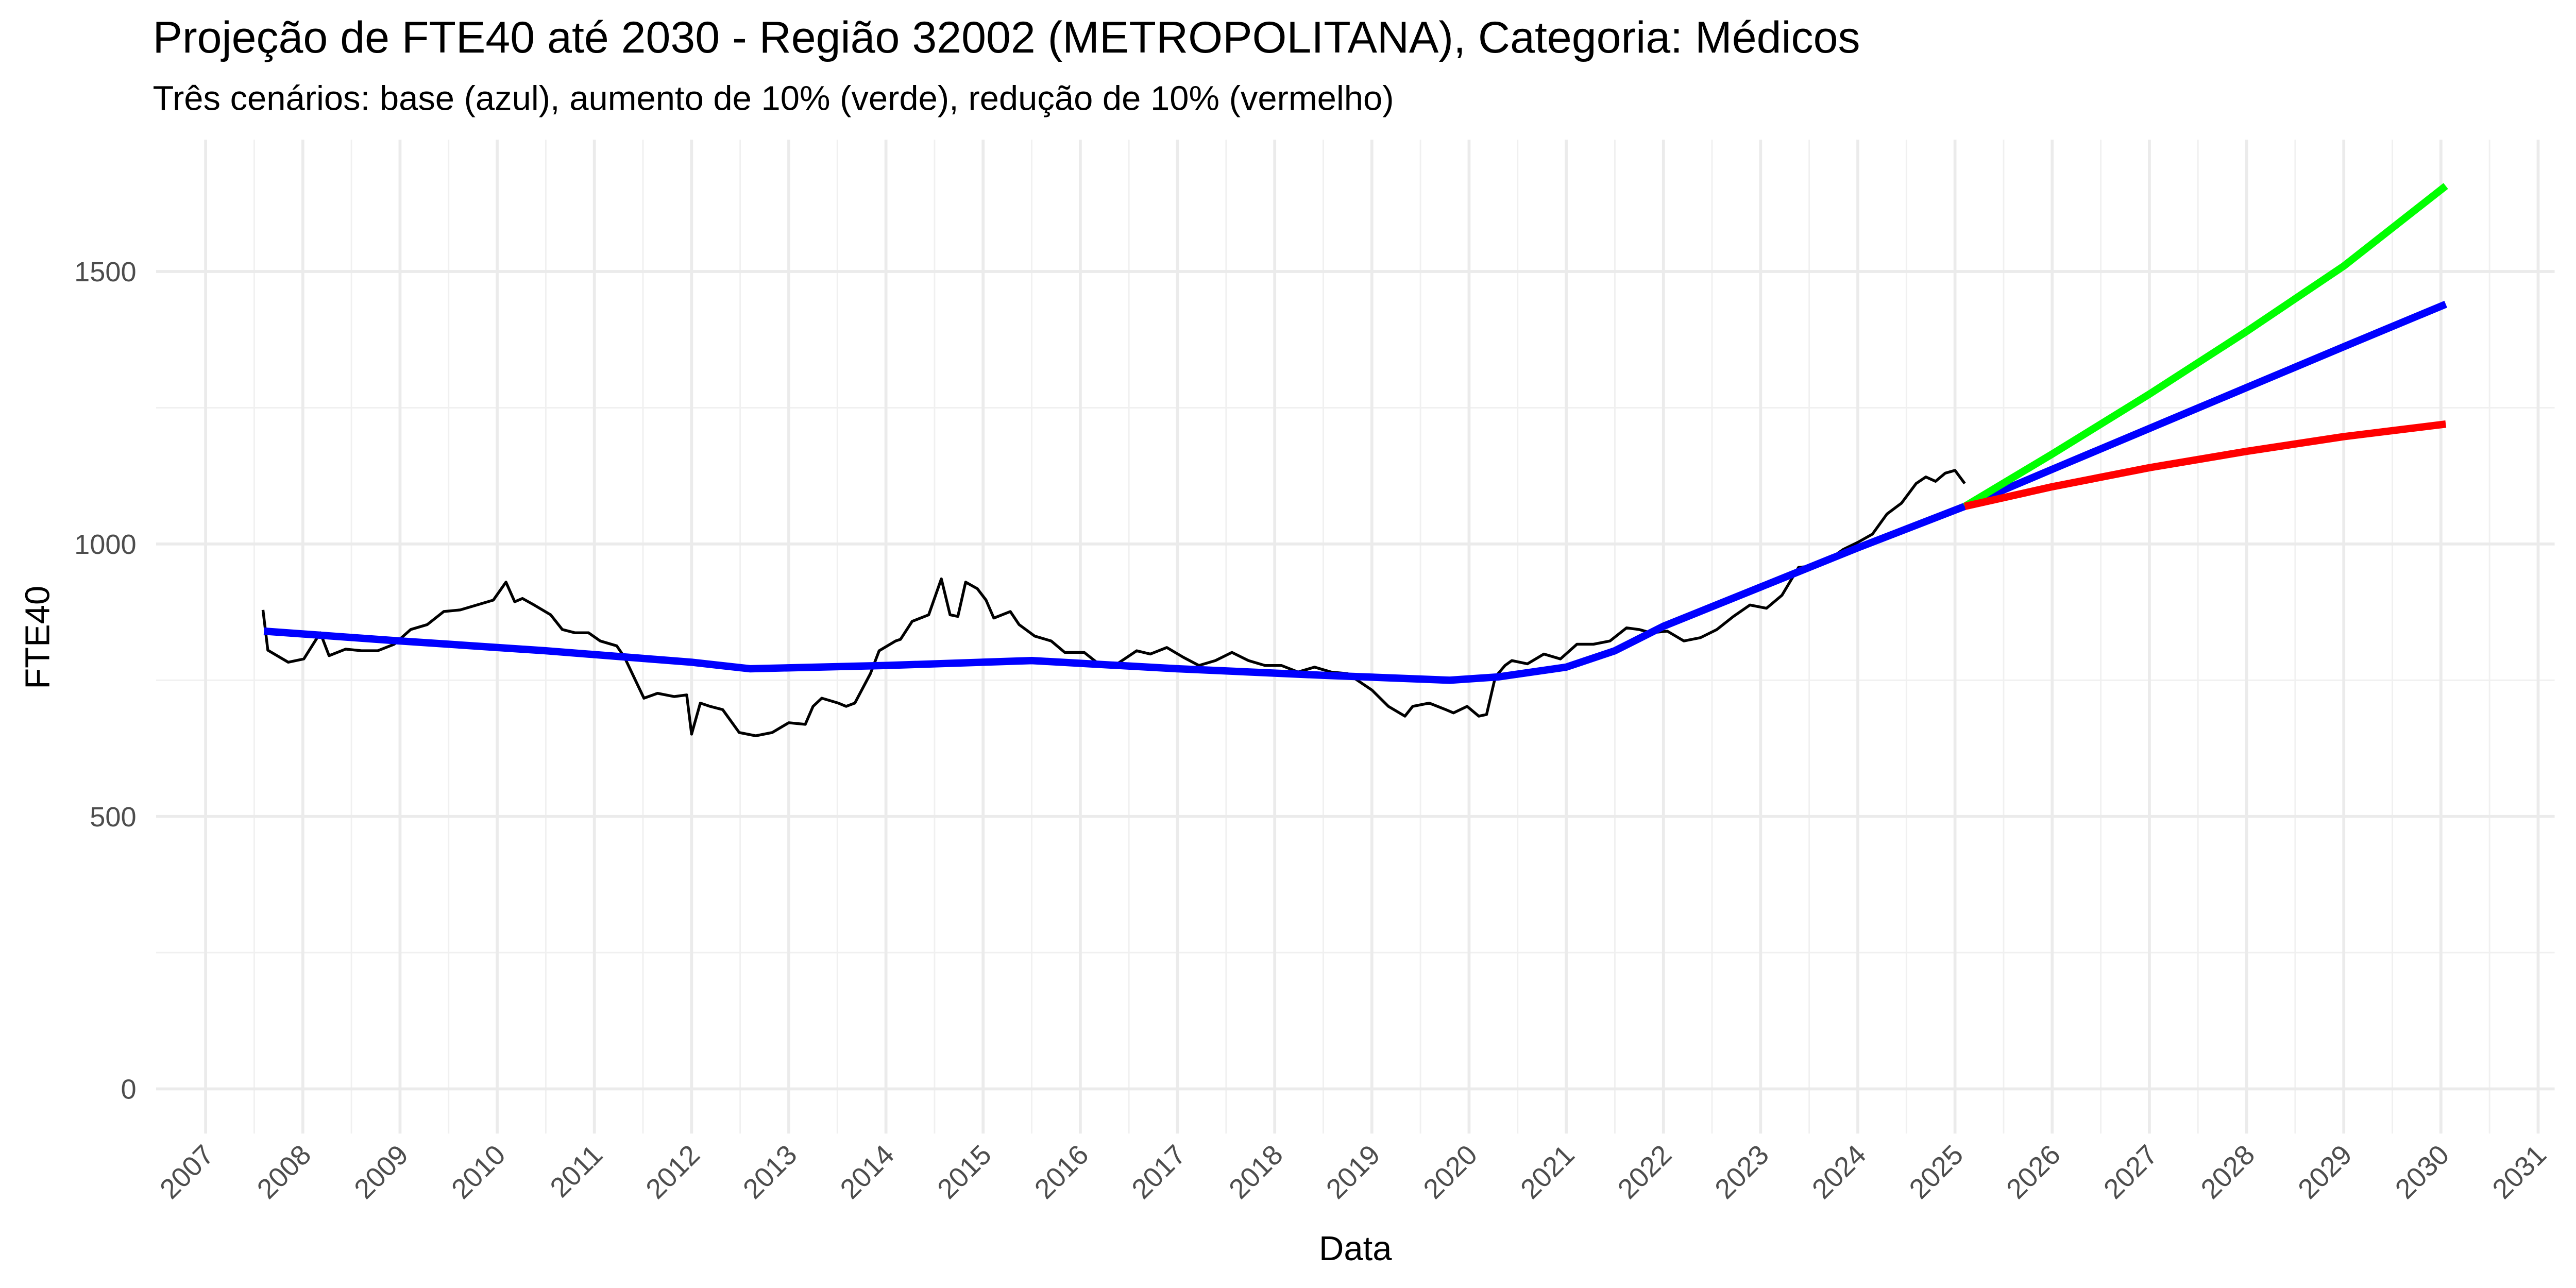 The height and width of the screenshot is (1288, 2576). What do you see at coordinates (38, 638) in the screenshot?
I see `y-axis-title: FTE40` at bounding box center [38, 638].